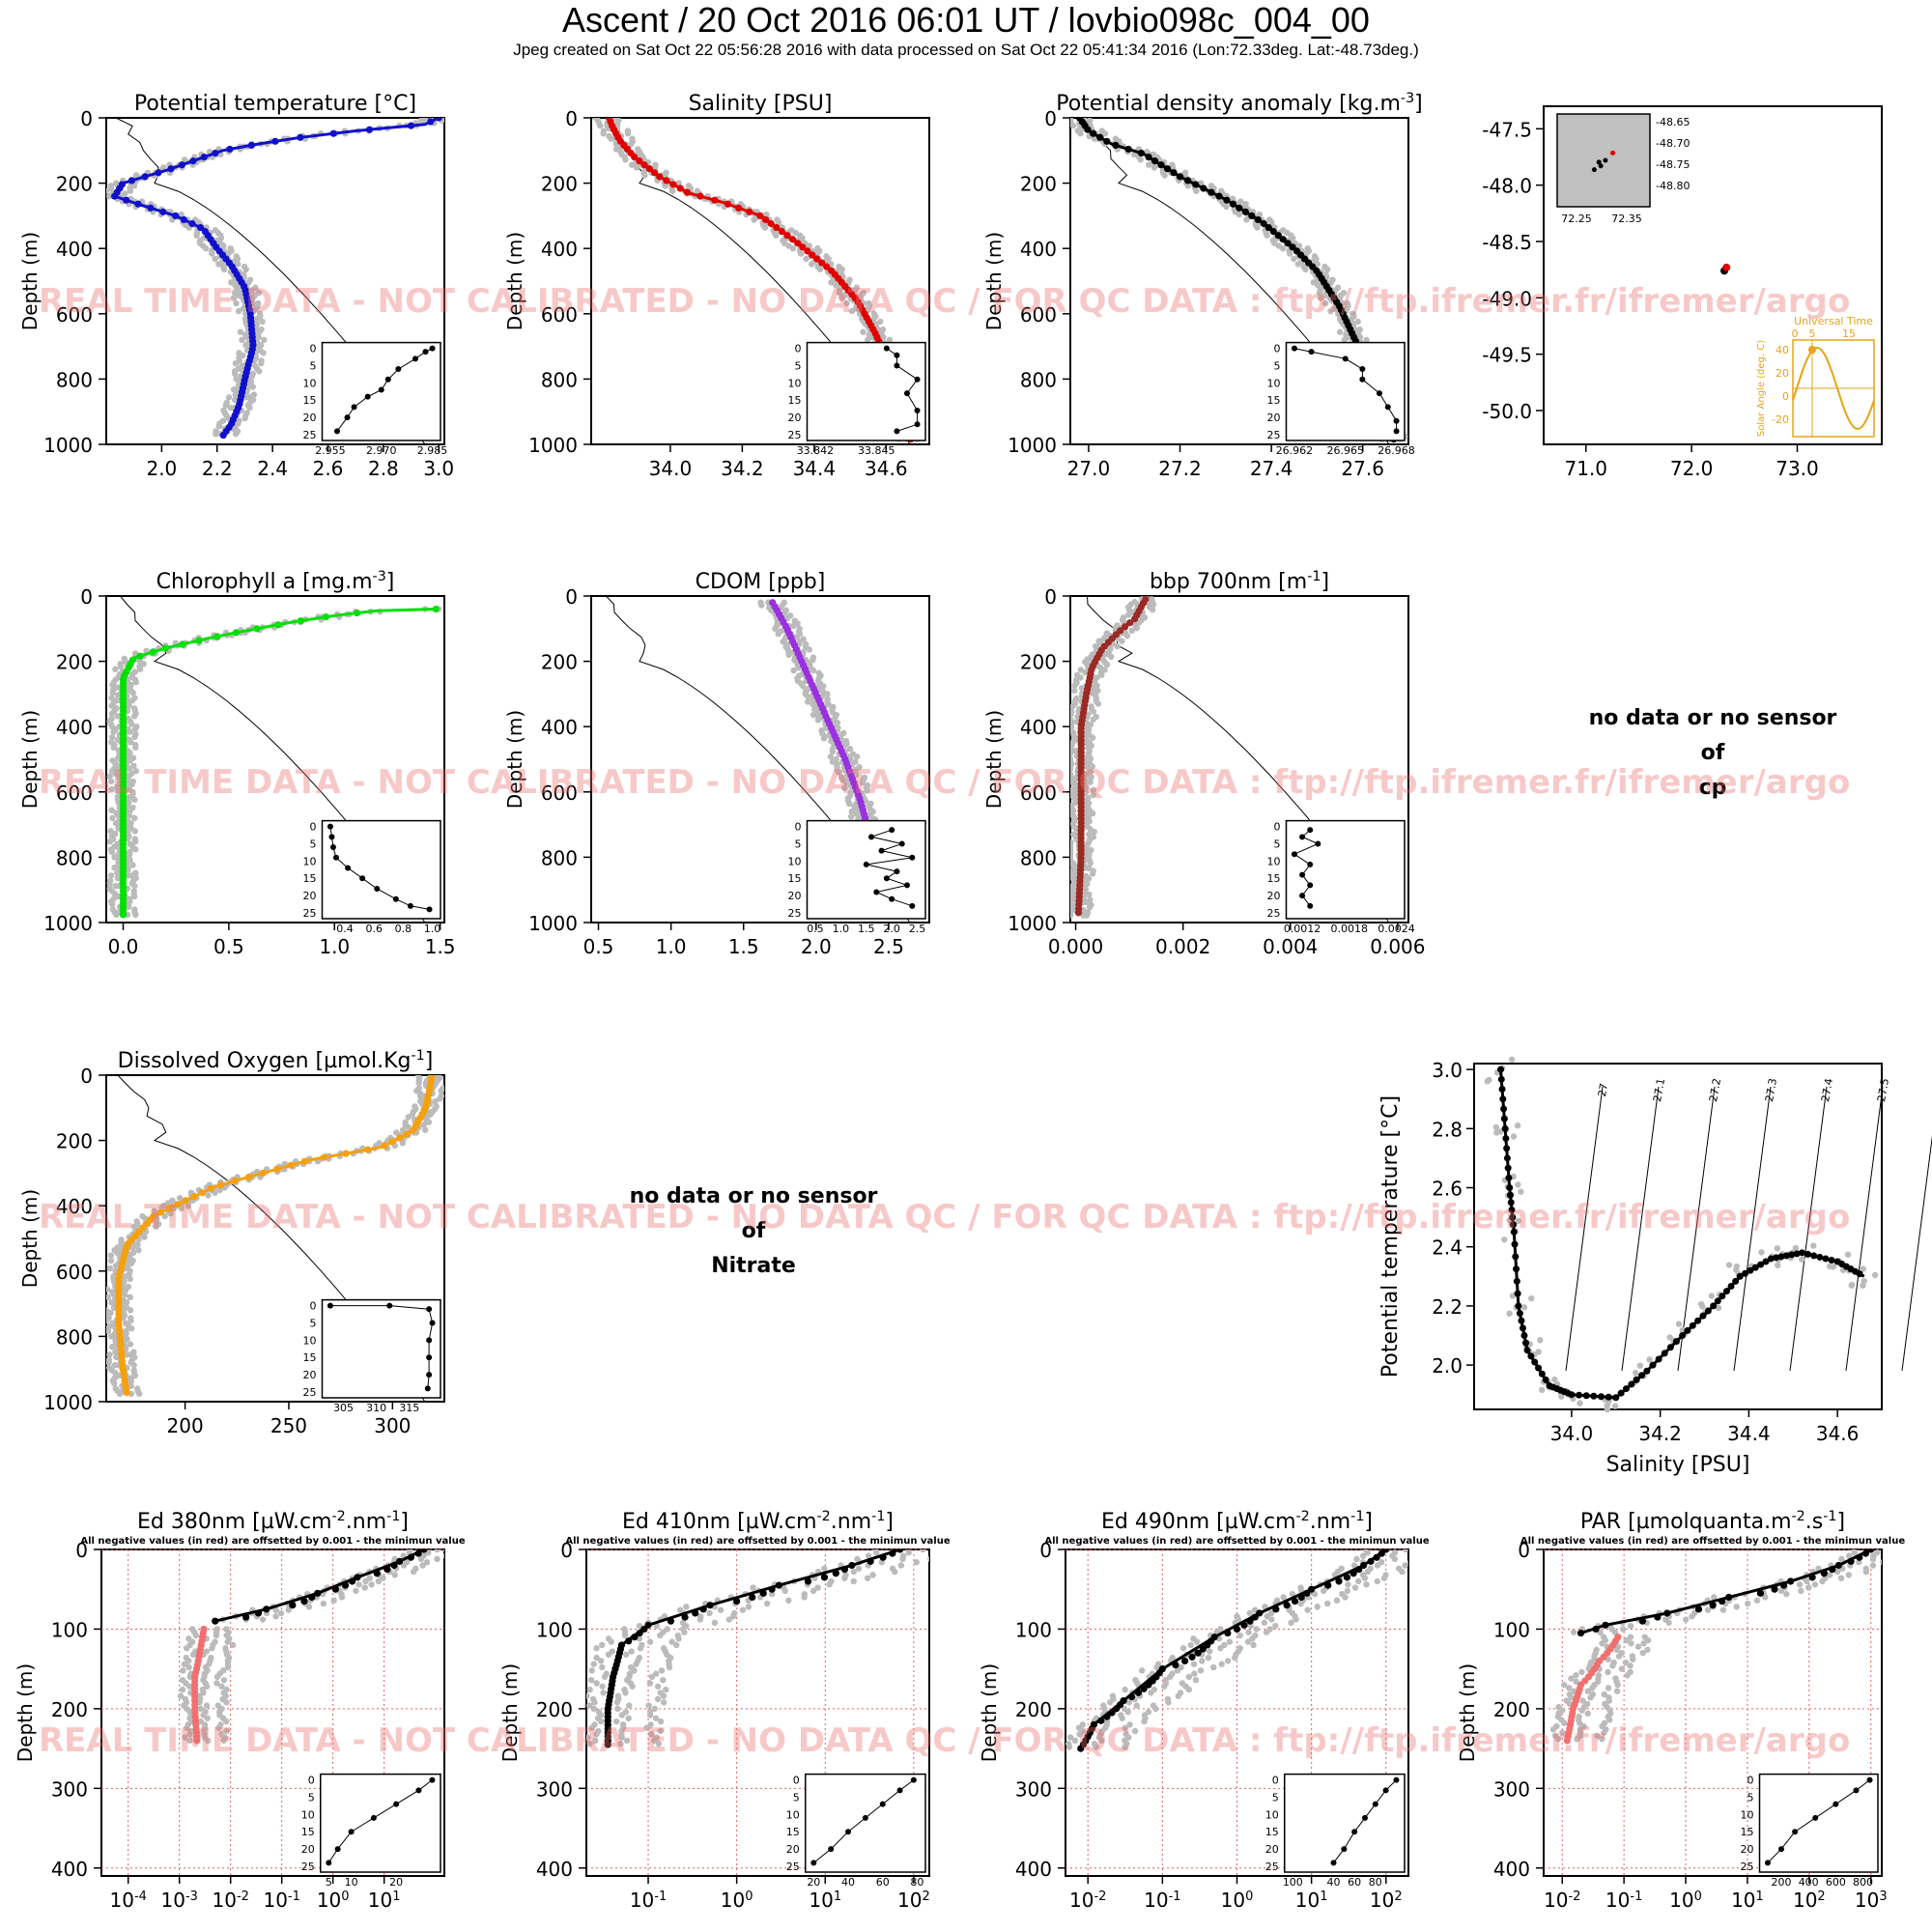 The height and width of the screenshot is (1932, 1932). What do you see at coordinates (742, 468) in the screenshot?
I see `x-tick-label: 34.2` at bounding box center [742, 468].